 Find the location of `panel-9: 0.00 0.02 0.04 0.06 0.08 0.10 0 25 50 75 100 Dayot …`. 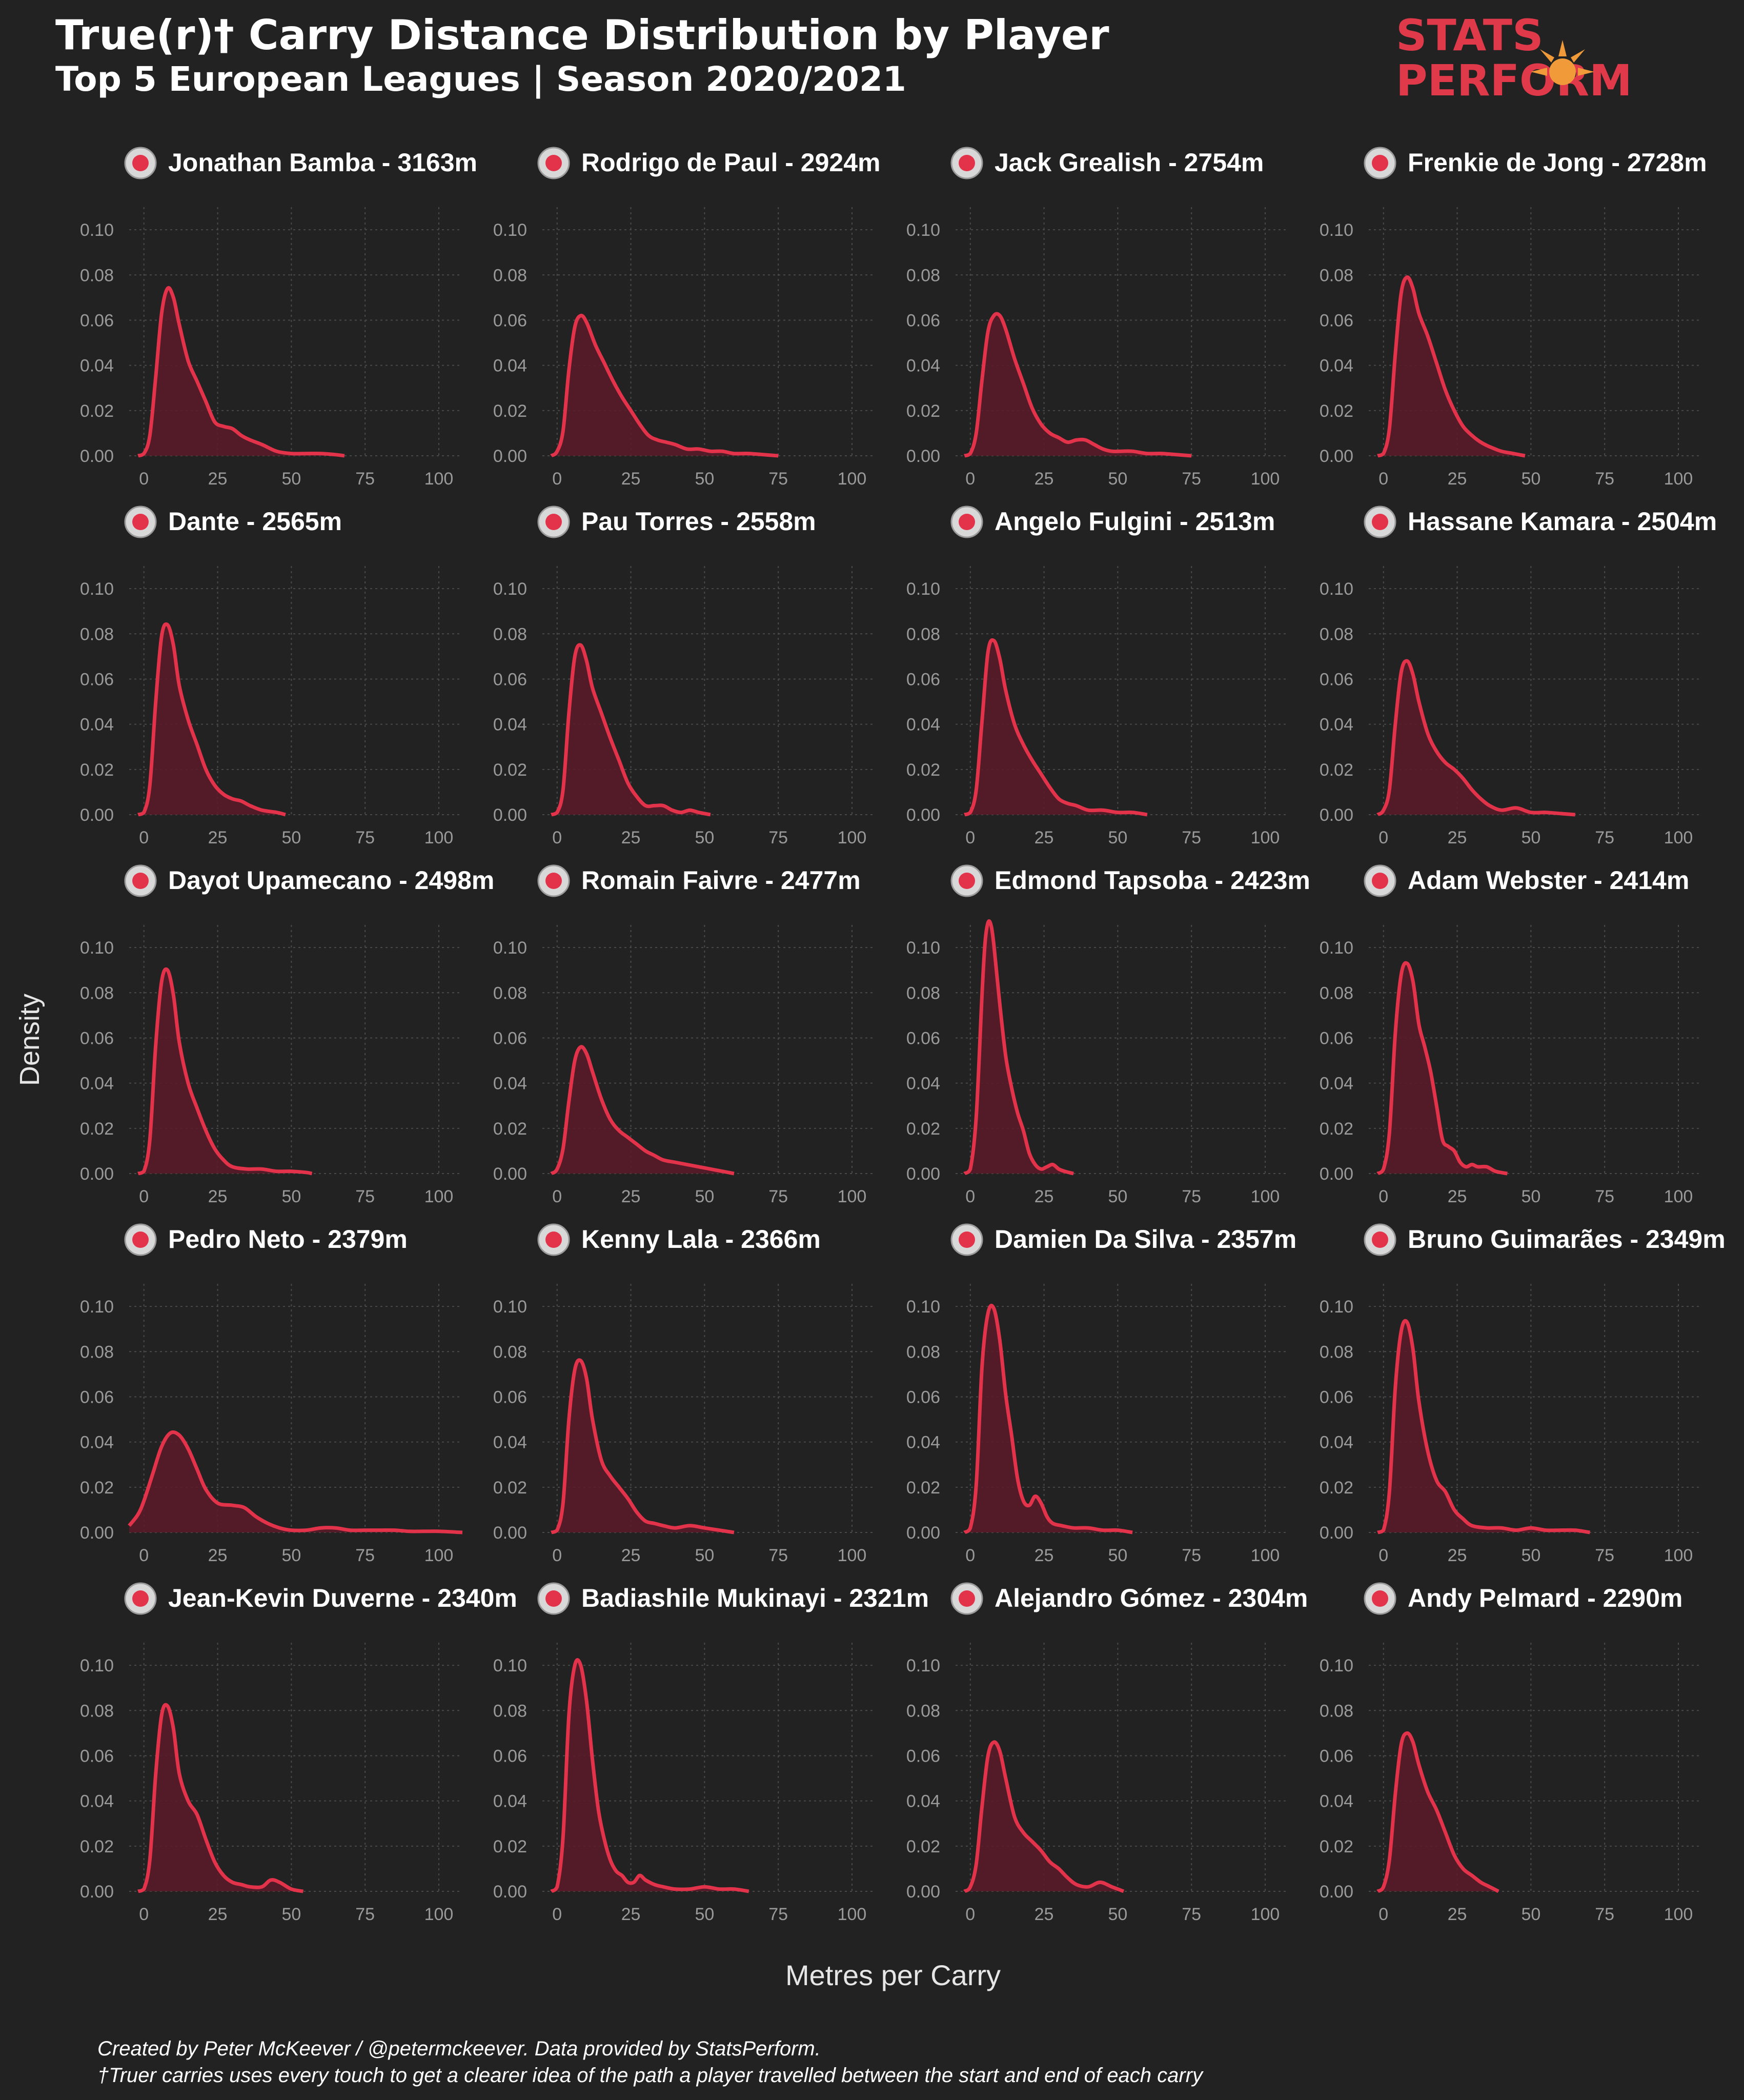

panel-9: 0.00 0.02 0.04 0.06 0.08 0.10 0 25 50 75 100 Dayot … is located at coordinates (287, 1035).